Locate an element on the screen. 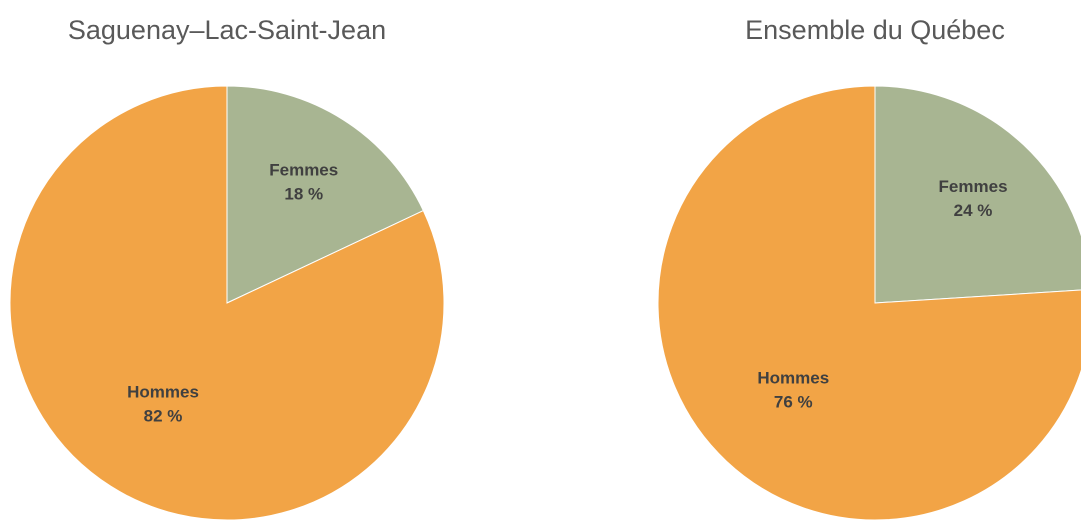 The height and width of the screenshot is (520, 1081). chart-title: Saguenay–Lac-Saint-Jean is located at coordinates (227, 30).